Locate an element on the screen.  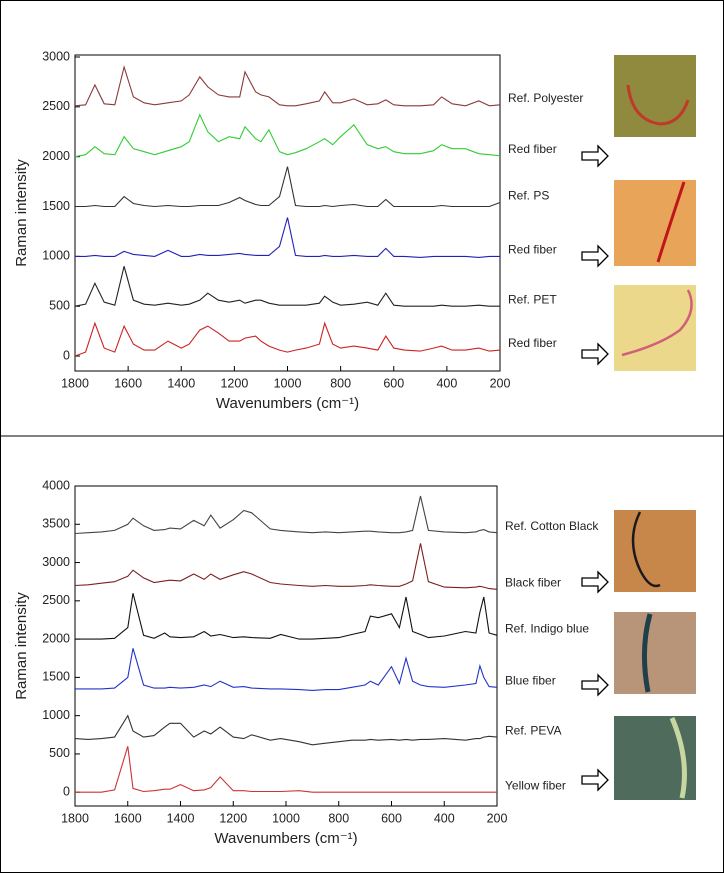
series-label: Ref. PS is located at coordinates (528, 196).